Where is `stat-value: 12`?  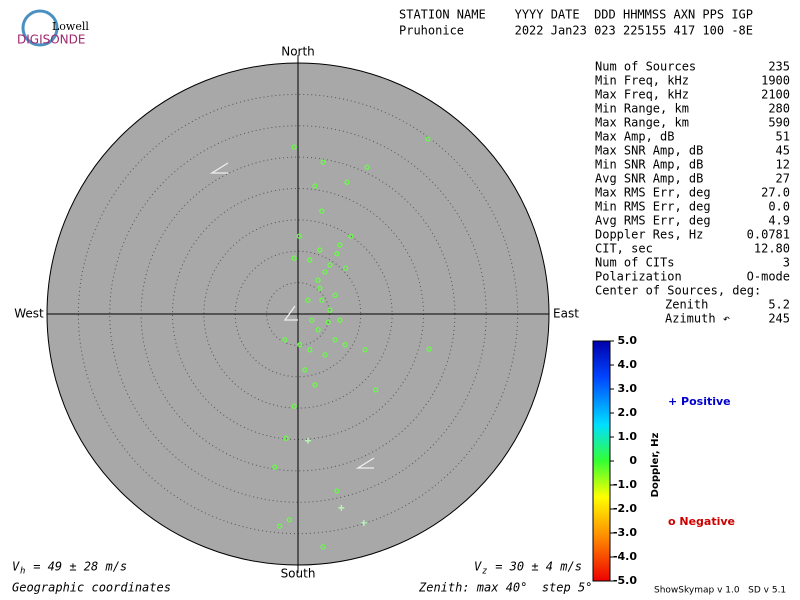 stat-value: 12 is located at coordinates (783, 165).